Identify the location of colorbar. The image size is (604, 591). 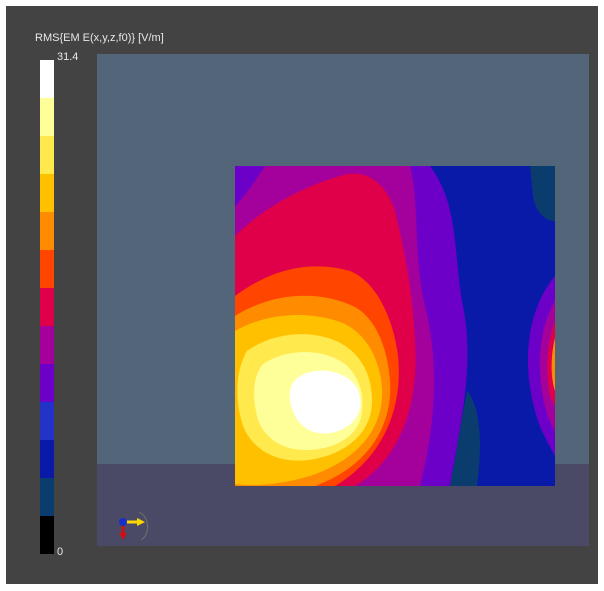
(47, 307).